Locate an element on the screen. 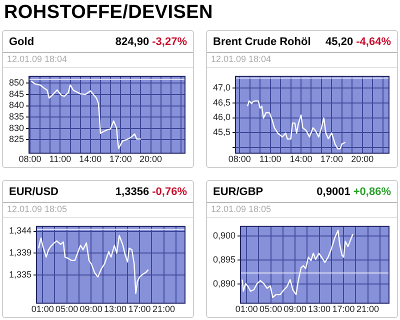  text: 1,3356 is located at coordinates (132, 192).